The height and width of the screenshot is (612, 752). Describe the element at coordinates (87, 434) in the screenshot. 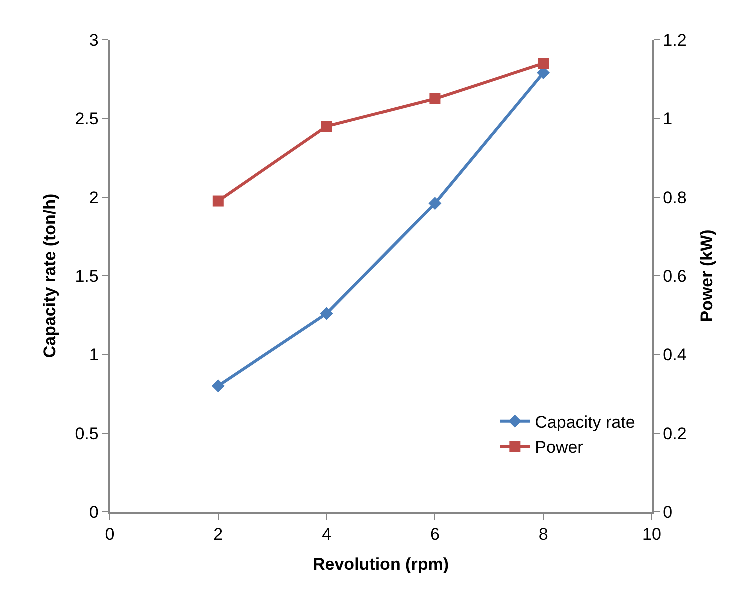

I see `y-tick-label: 0.5` at that location.